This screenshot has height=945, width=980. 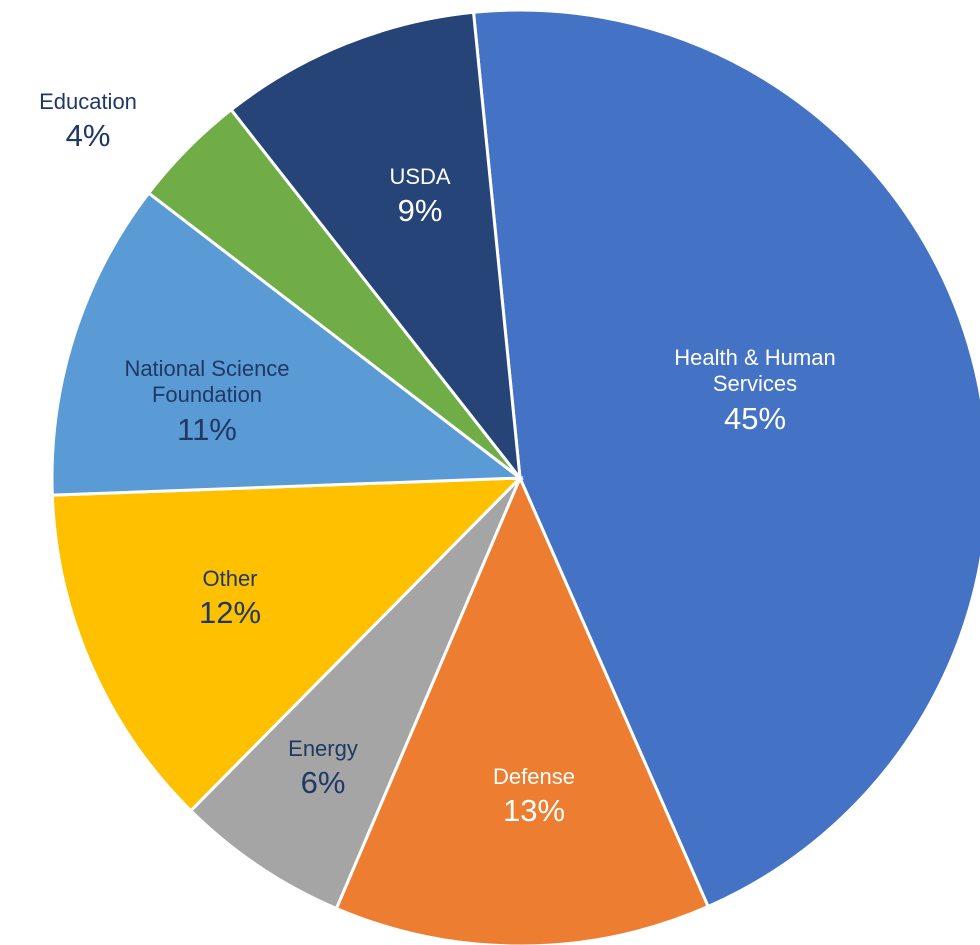 What do you see at coordinates (207, 429) in the screenshot?
I see `value-label: 11%` at bounding box center [207, 429].